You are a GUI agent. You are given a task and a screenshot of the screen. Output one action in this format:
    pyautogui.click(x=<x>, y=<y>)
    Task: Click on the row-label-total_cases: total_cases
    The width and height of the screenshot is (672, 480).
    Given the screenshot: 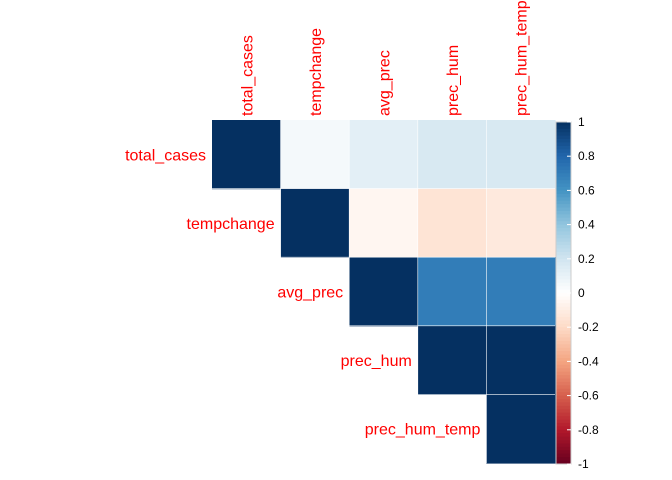 What is the action you would take?
    pyautogui.click(x=165, y=155)
    